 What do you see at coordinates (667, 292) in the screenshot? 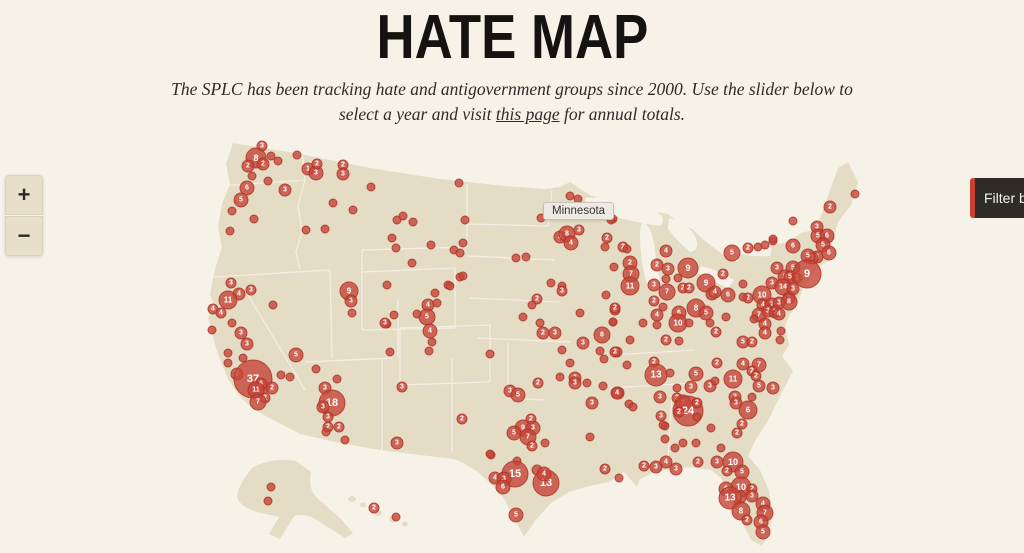
I see `map-marker: 7` at bounding box center [667, 292].